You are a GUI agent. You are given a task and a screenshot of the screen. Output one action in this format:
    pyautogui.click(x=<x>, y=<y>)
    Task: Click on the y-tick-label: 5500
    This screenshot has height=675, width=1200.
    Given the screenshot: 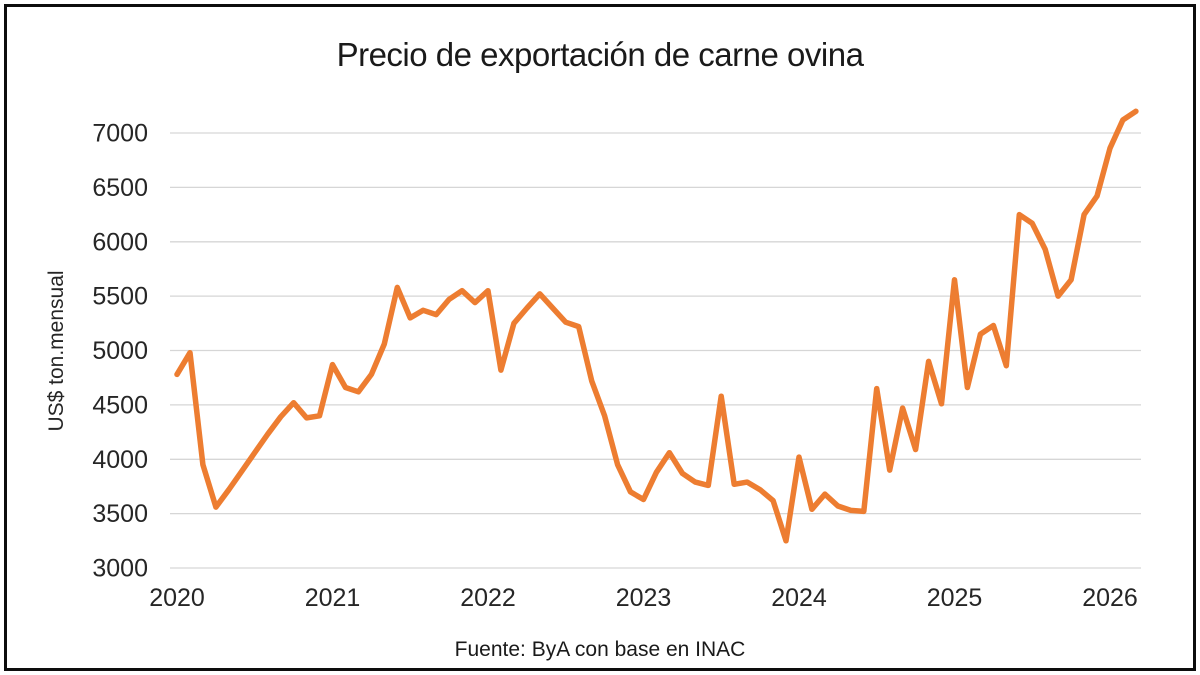 What is the action you would take?
    pyautogui.click(x=120, y=297)
    